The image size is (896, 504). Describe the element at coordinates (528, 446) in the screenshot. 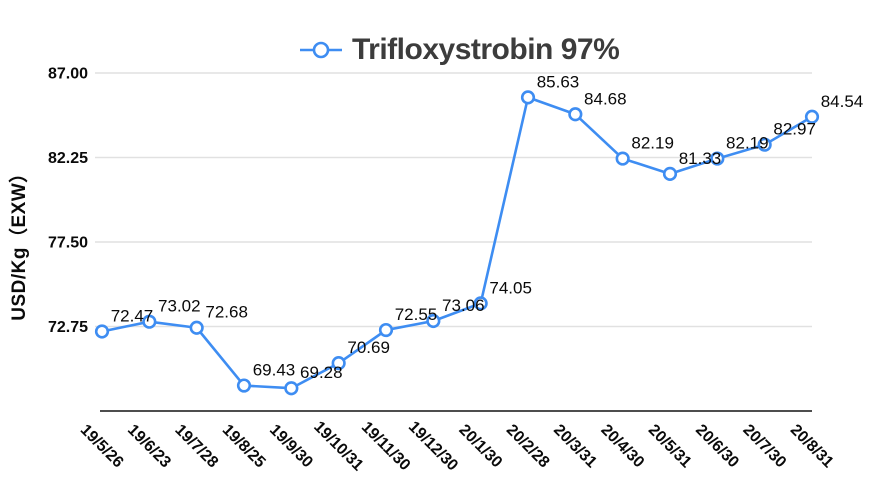

I see `x-axis-tick-label: 20/2/28` at that location.